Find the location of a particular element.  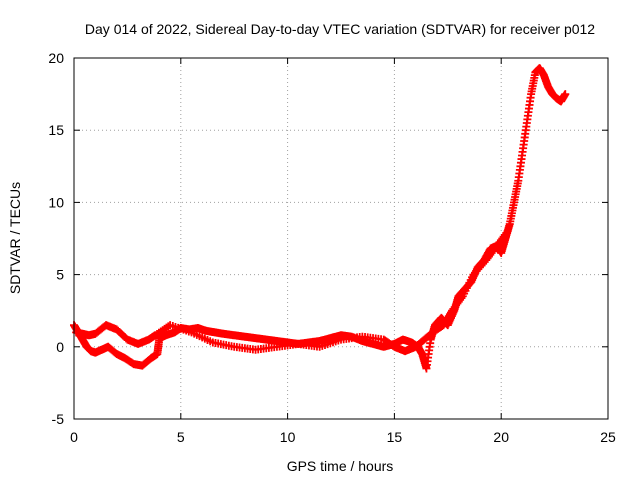

x-tick-label: 25 is located at coordinates (608, 437).